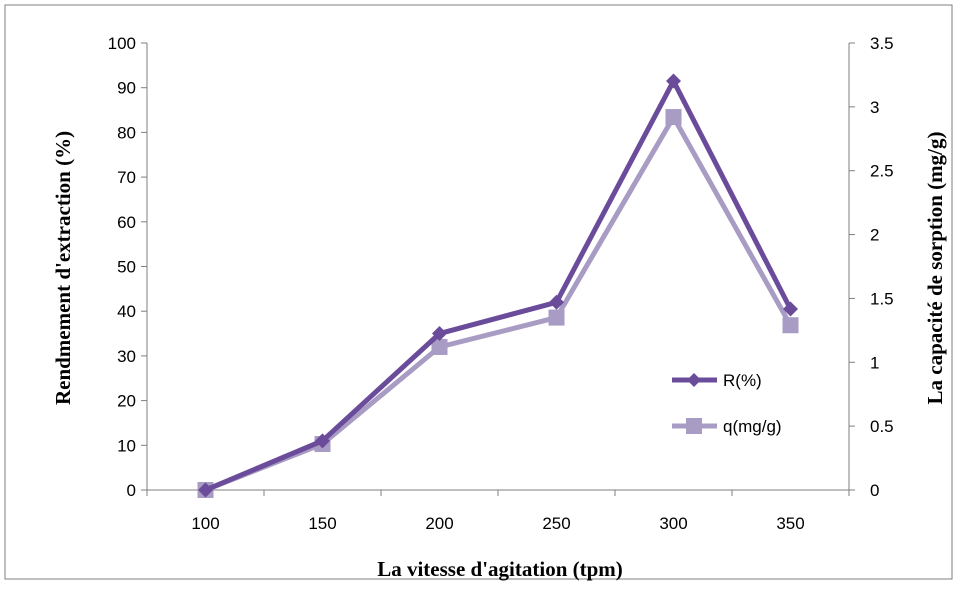 The width and height of the screenshot is (957, 589). What do you see at coordinates (874, 362) in the screenshot?
I see `y2-tick-label: 1` at bounding box center [874, 362].